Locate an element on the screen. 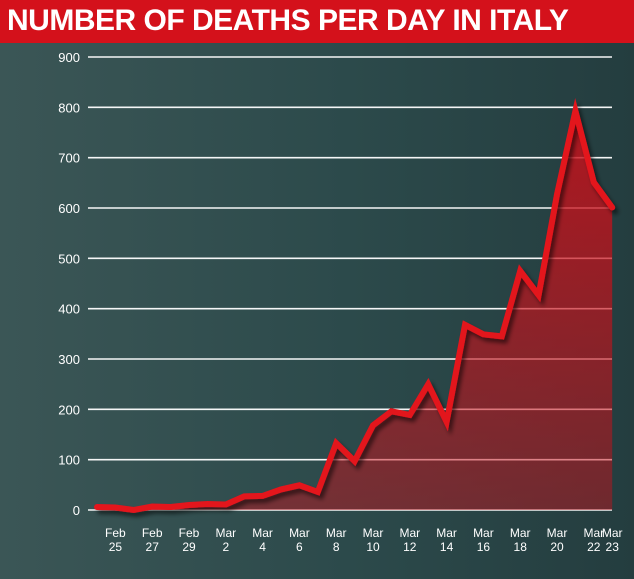 This screenshot has width=634, height=579. y-tick-label-100: 100 is located at coordinates (69, 460).